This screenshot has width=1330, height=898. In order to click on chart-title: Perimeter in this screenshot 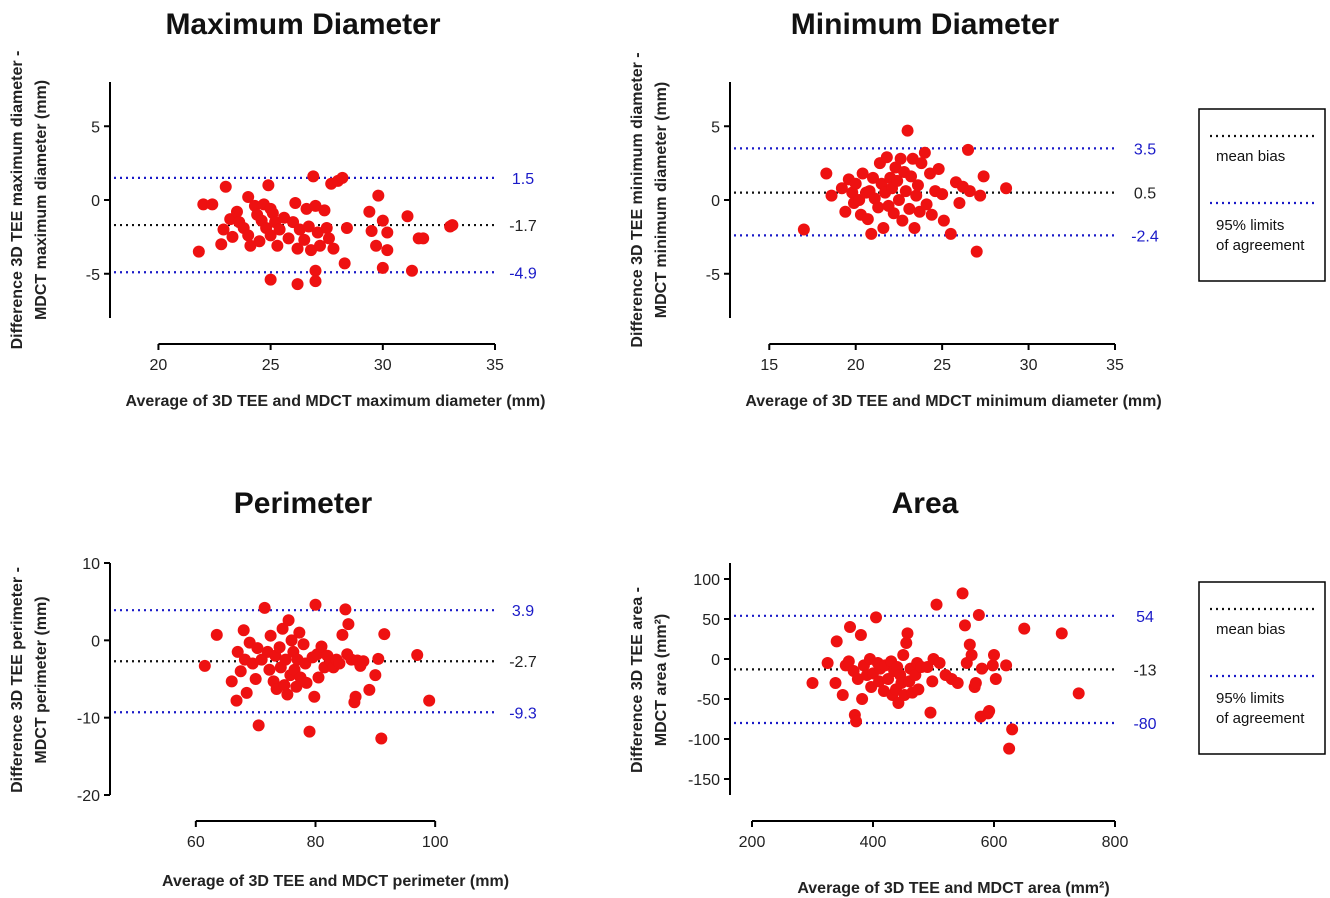, I will do `click(303, 503)`.